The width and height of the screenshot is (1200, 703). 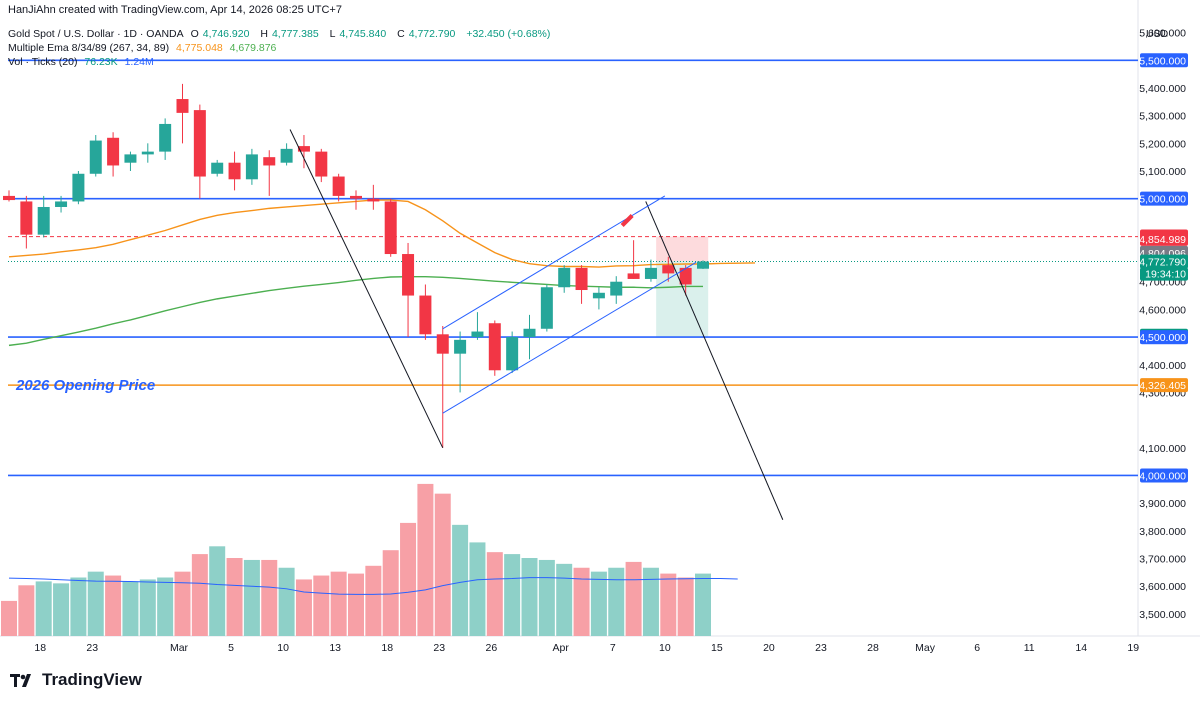 What do you see at coordinates (1162, 587) in the screenshot?
I see `y-tick-label: 3,600.000` at bounding box center [1162, 587].